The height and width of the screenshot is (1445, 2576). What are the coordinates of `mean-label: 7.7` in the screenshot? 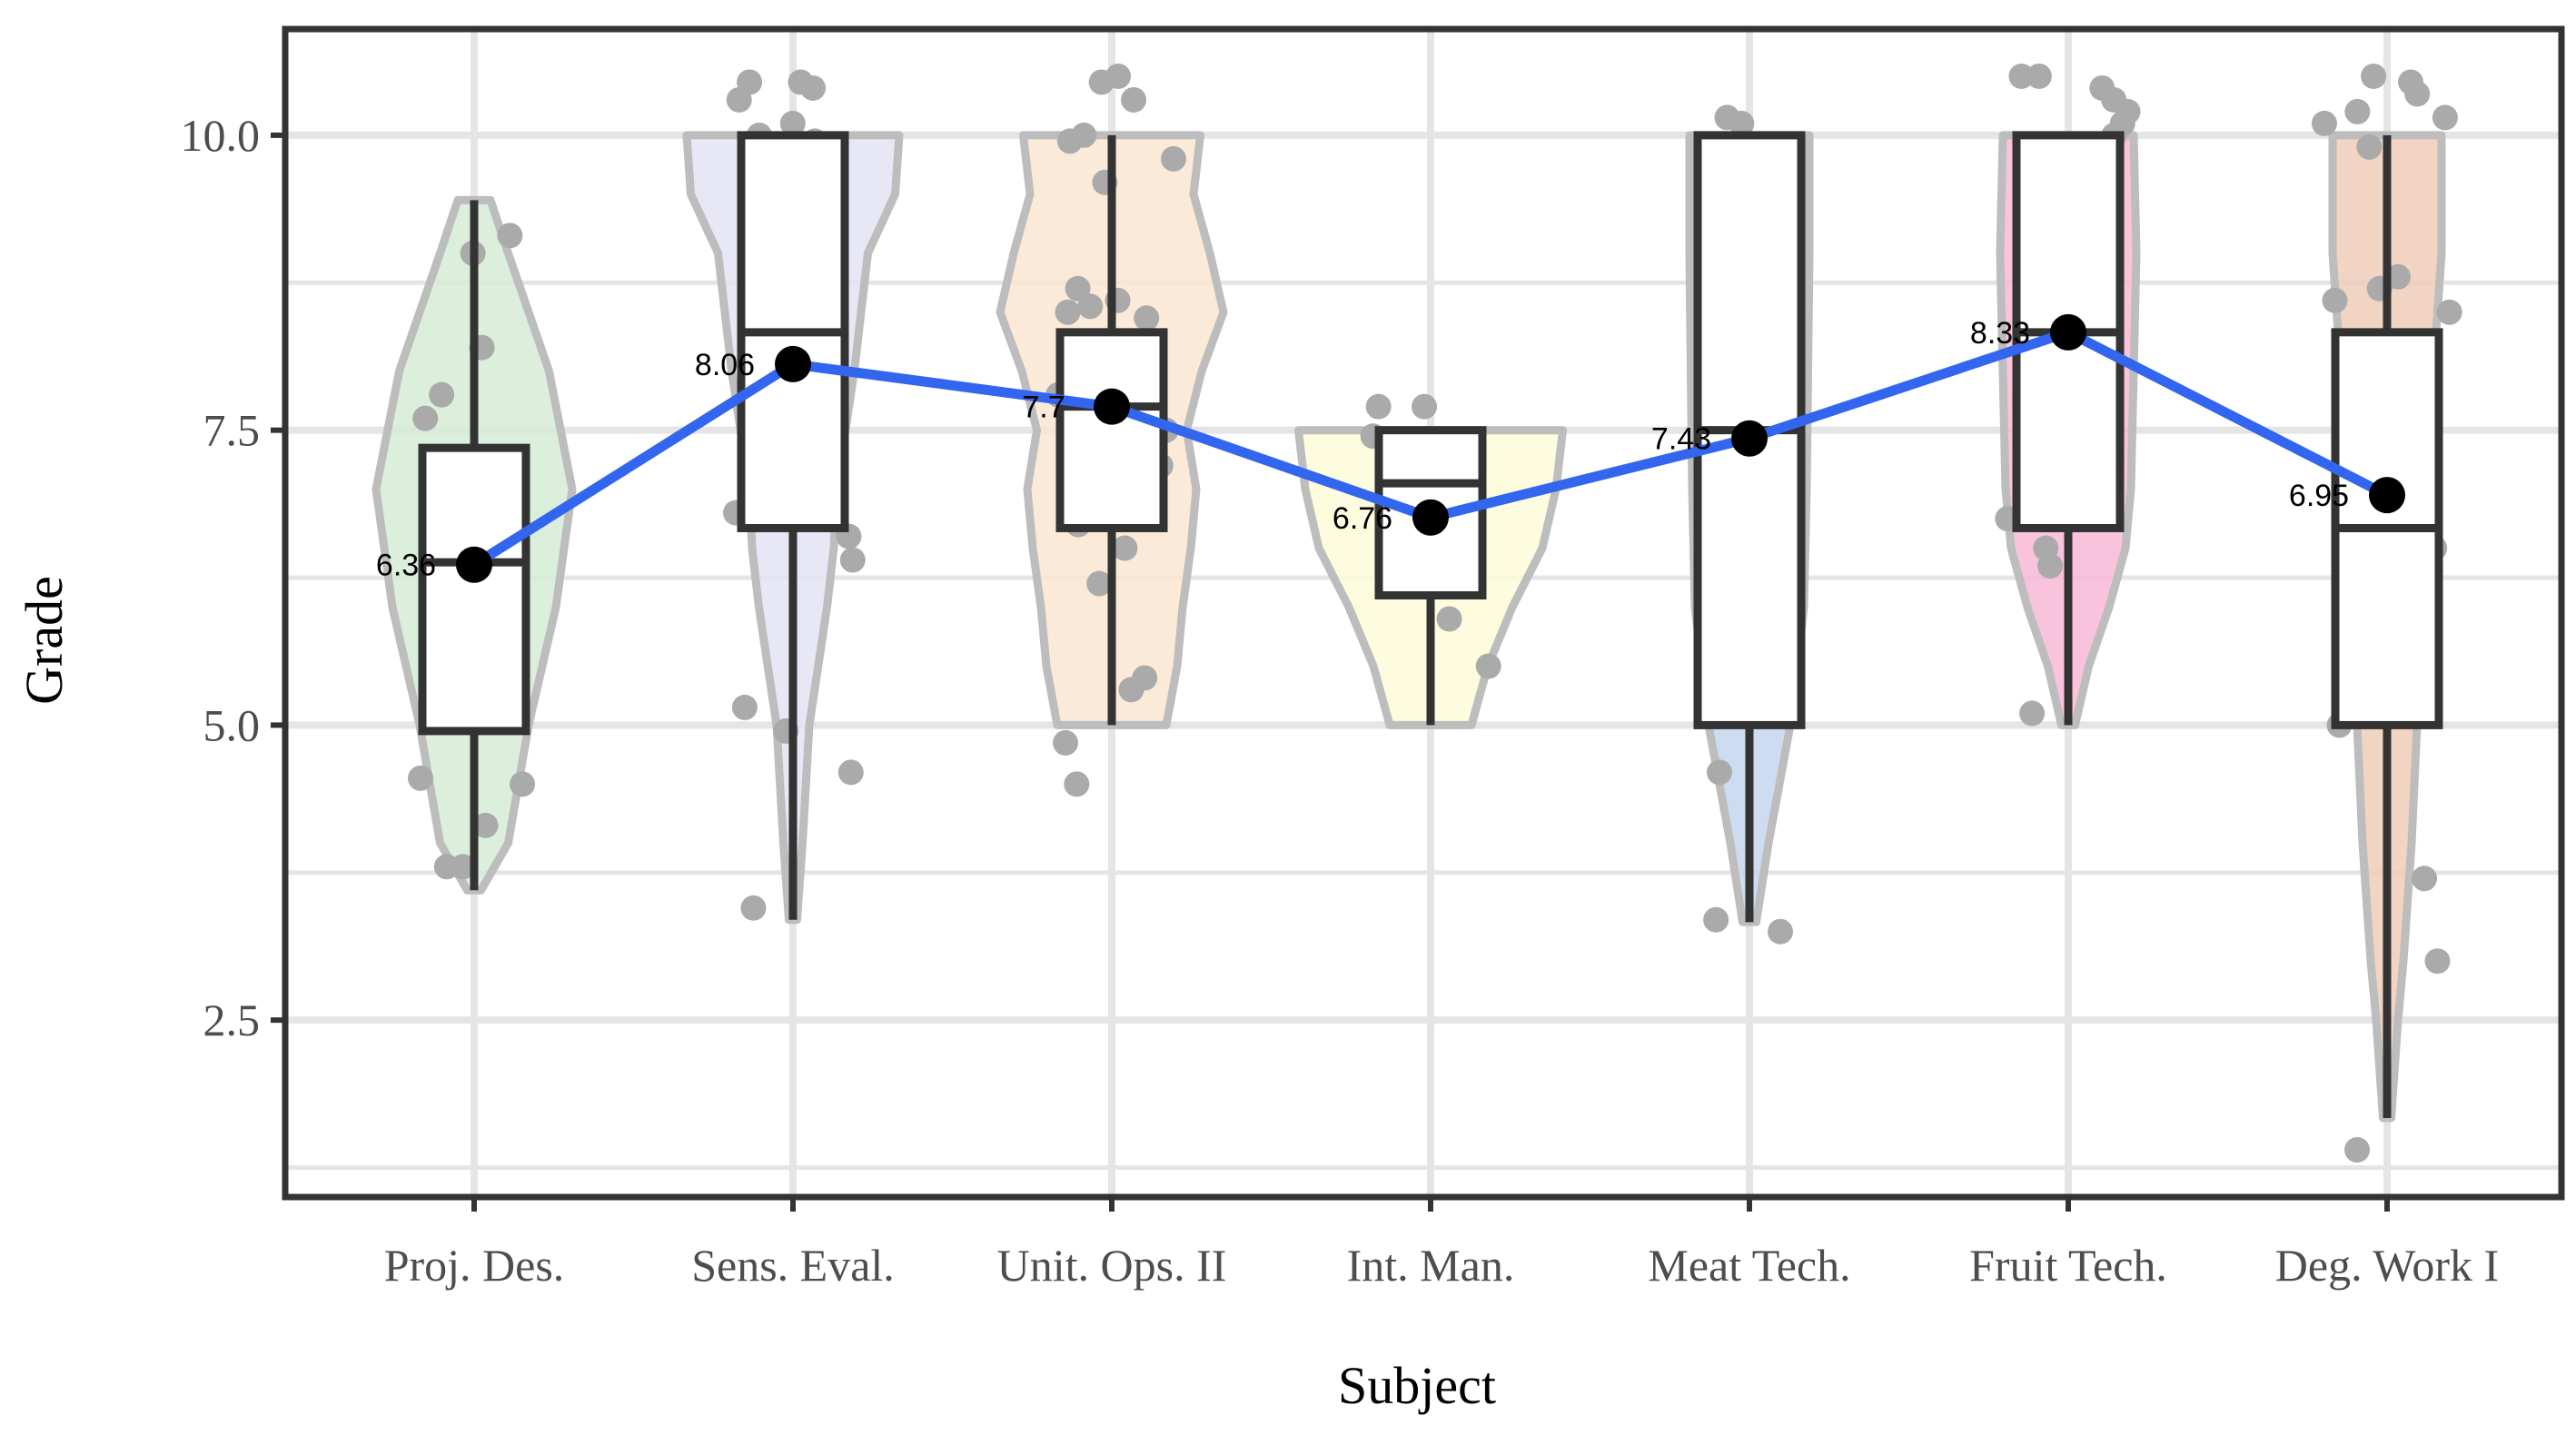 It's located at (1043, 408).